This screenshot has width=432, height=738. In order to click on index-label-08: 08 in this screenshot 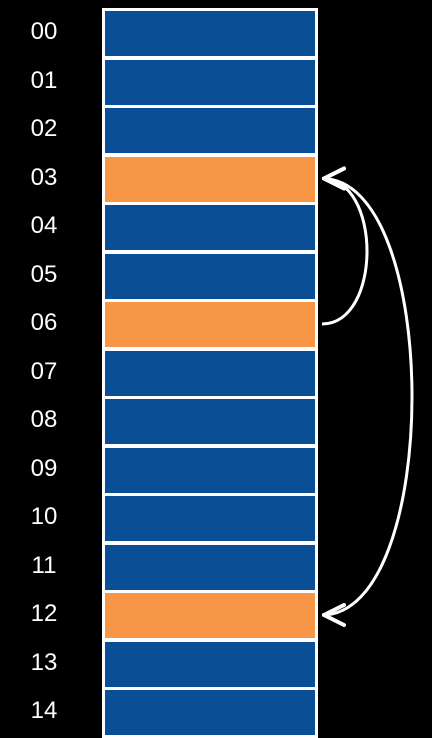, I will do `click(44, 419)`.